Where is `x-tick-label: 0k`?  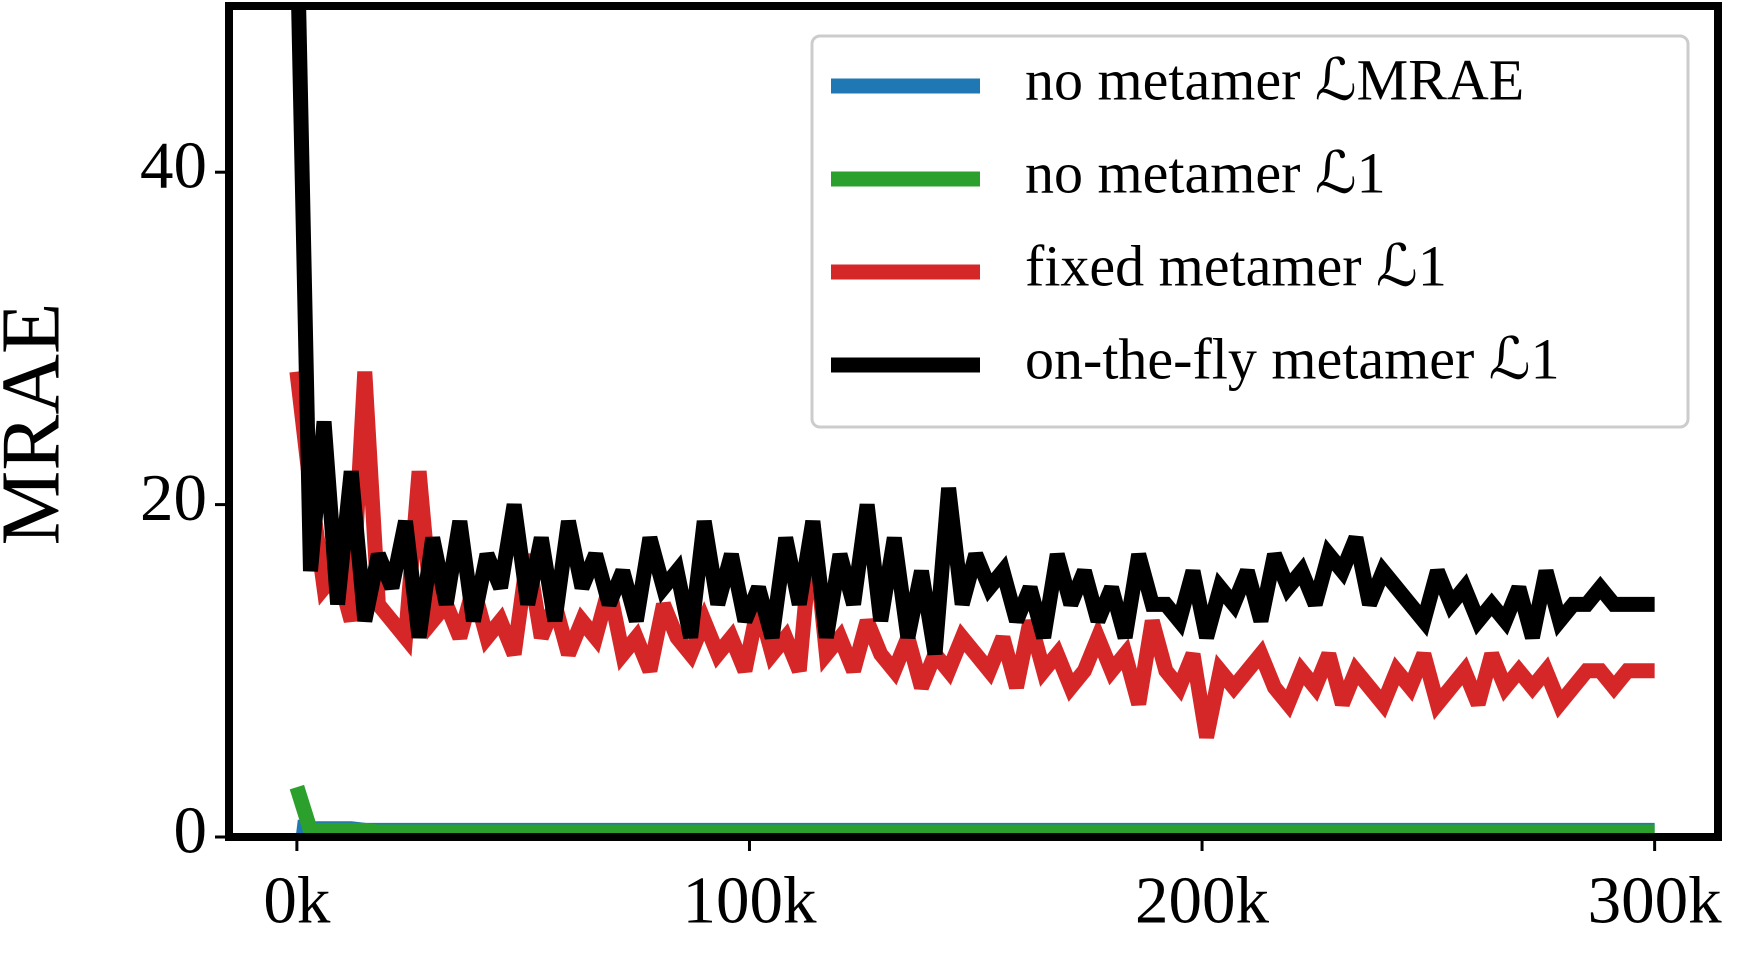 x-tick-label: 0k is located at coordinates (297, 900).